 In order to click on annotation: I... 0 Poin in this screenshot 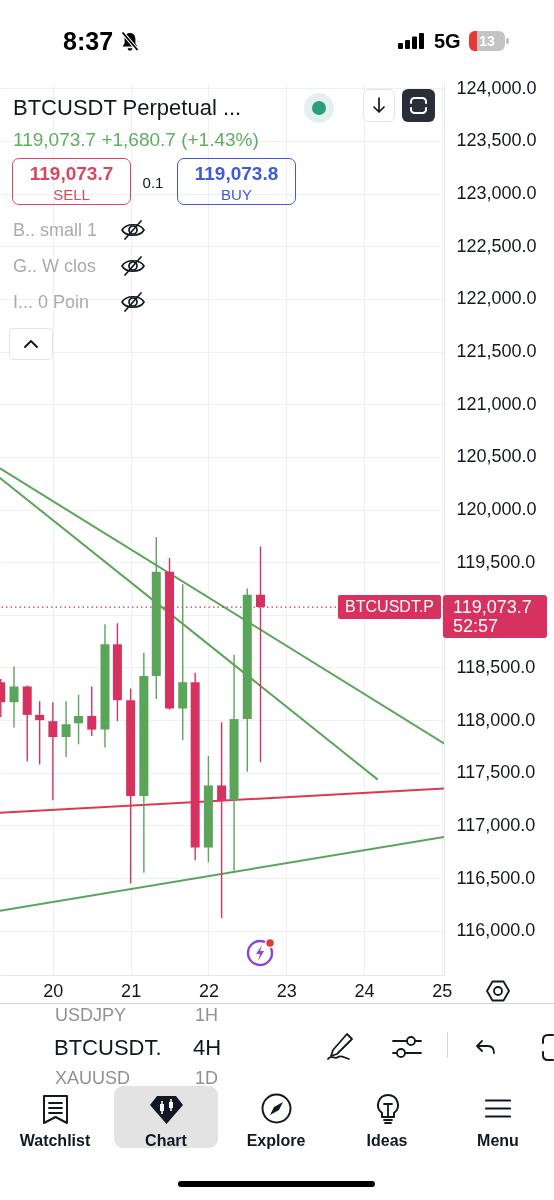, I will do `click(51, 302)`.